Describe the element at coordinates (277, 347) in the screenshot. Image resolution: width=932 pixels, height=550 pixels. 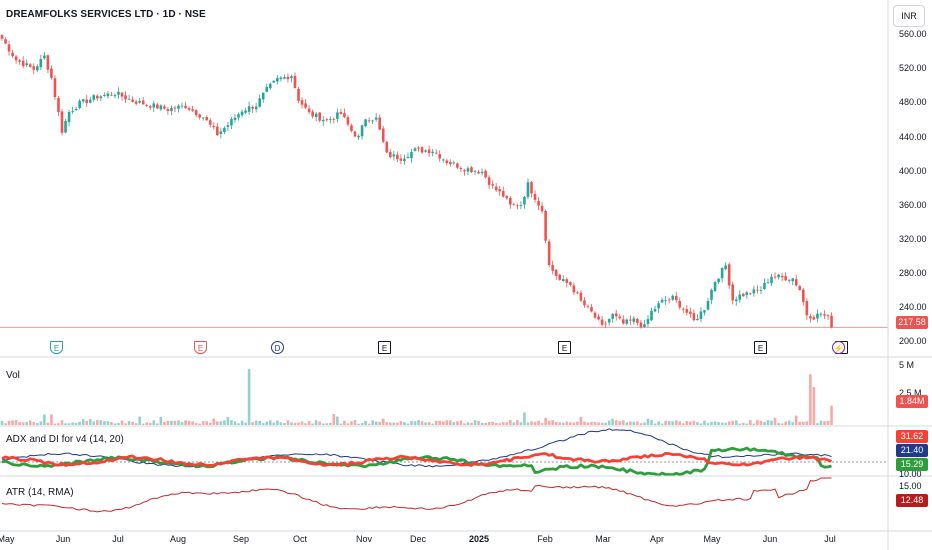
I see `dividend-circle-icon: D` at that location.